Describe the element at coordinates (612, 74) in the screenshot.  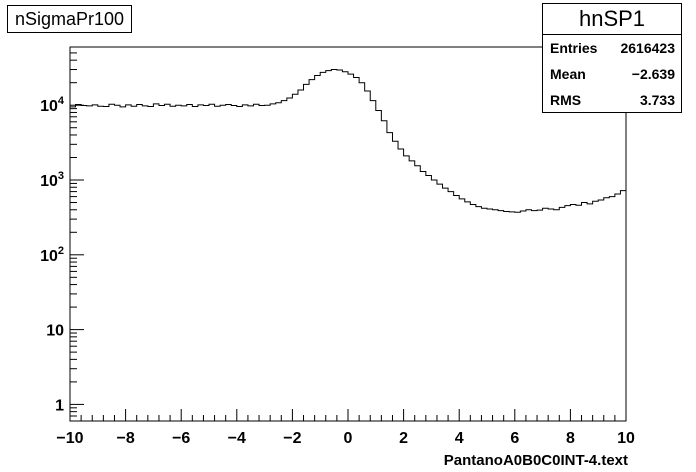
I see `stats-row-mean: Mean −2.639` at that location.